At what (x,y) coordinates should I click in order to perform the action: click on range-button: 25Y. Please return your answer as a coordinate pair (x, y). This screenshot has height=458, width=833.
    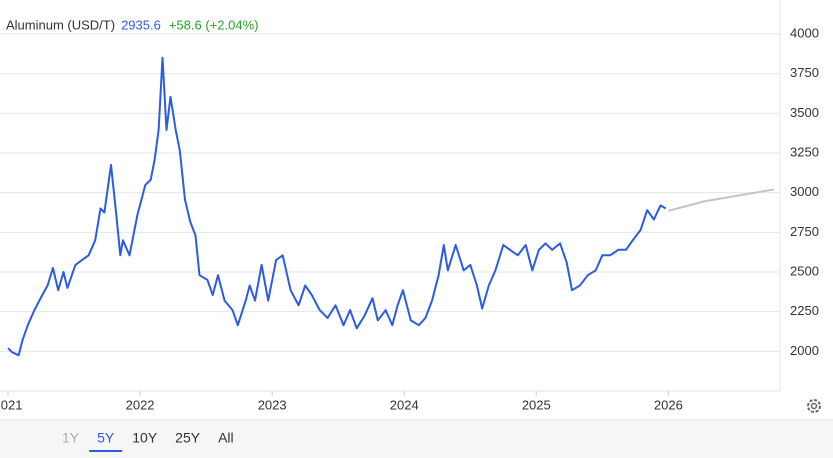
    Looking at the image, I should click on (188, 438).